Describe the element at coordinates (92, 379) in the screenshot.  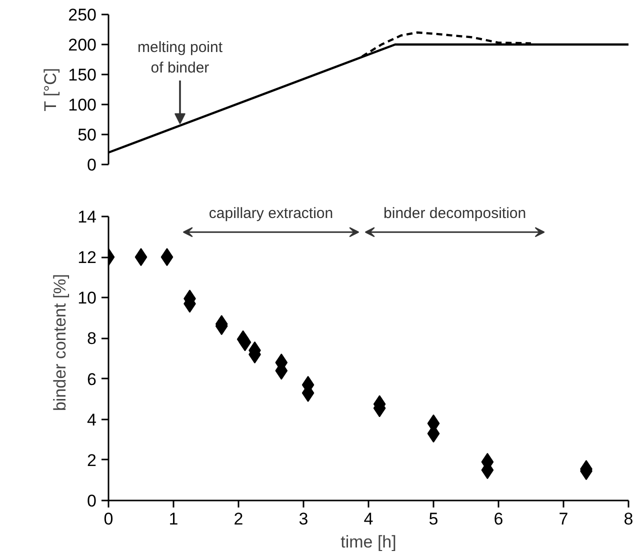
I see `y-tick-label: 6` at that location.